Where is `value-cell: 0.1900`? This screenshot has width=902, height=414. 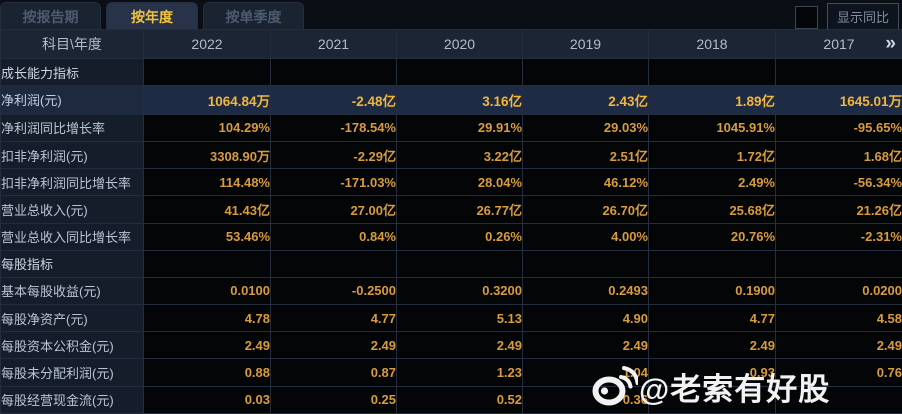
value-cell: 0.1900 is located at coordinates (712, 291).